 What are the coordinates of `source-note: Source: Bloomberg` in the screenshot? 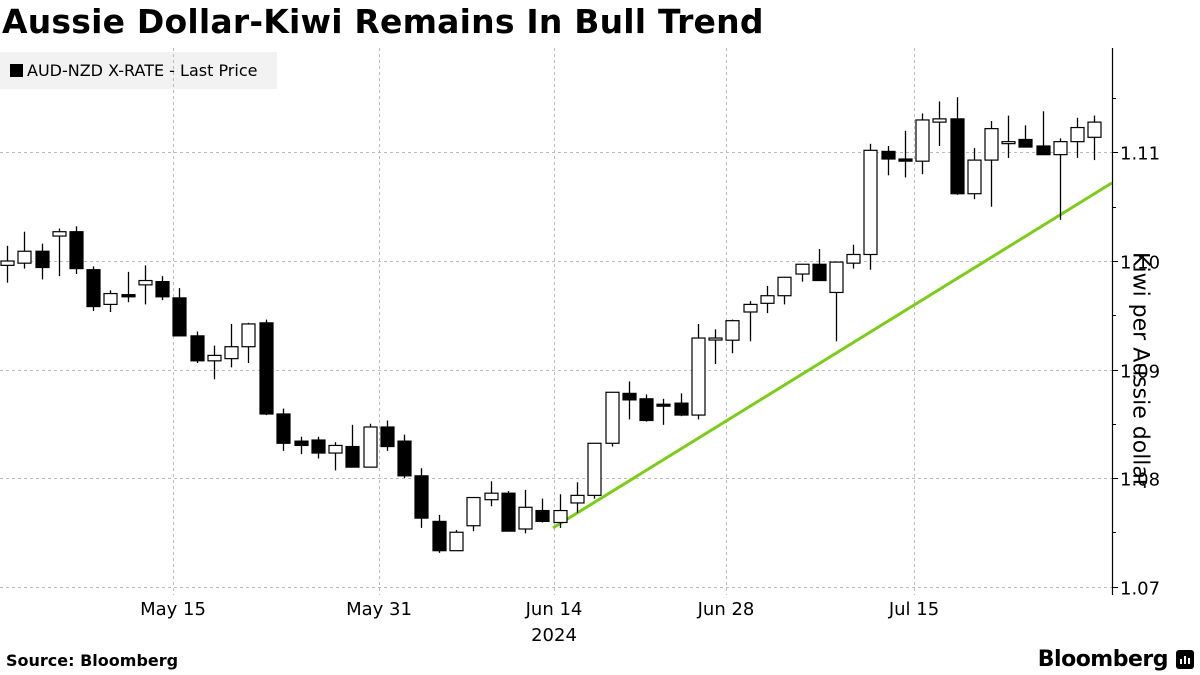 It's located at (92, 660).